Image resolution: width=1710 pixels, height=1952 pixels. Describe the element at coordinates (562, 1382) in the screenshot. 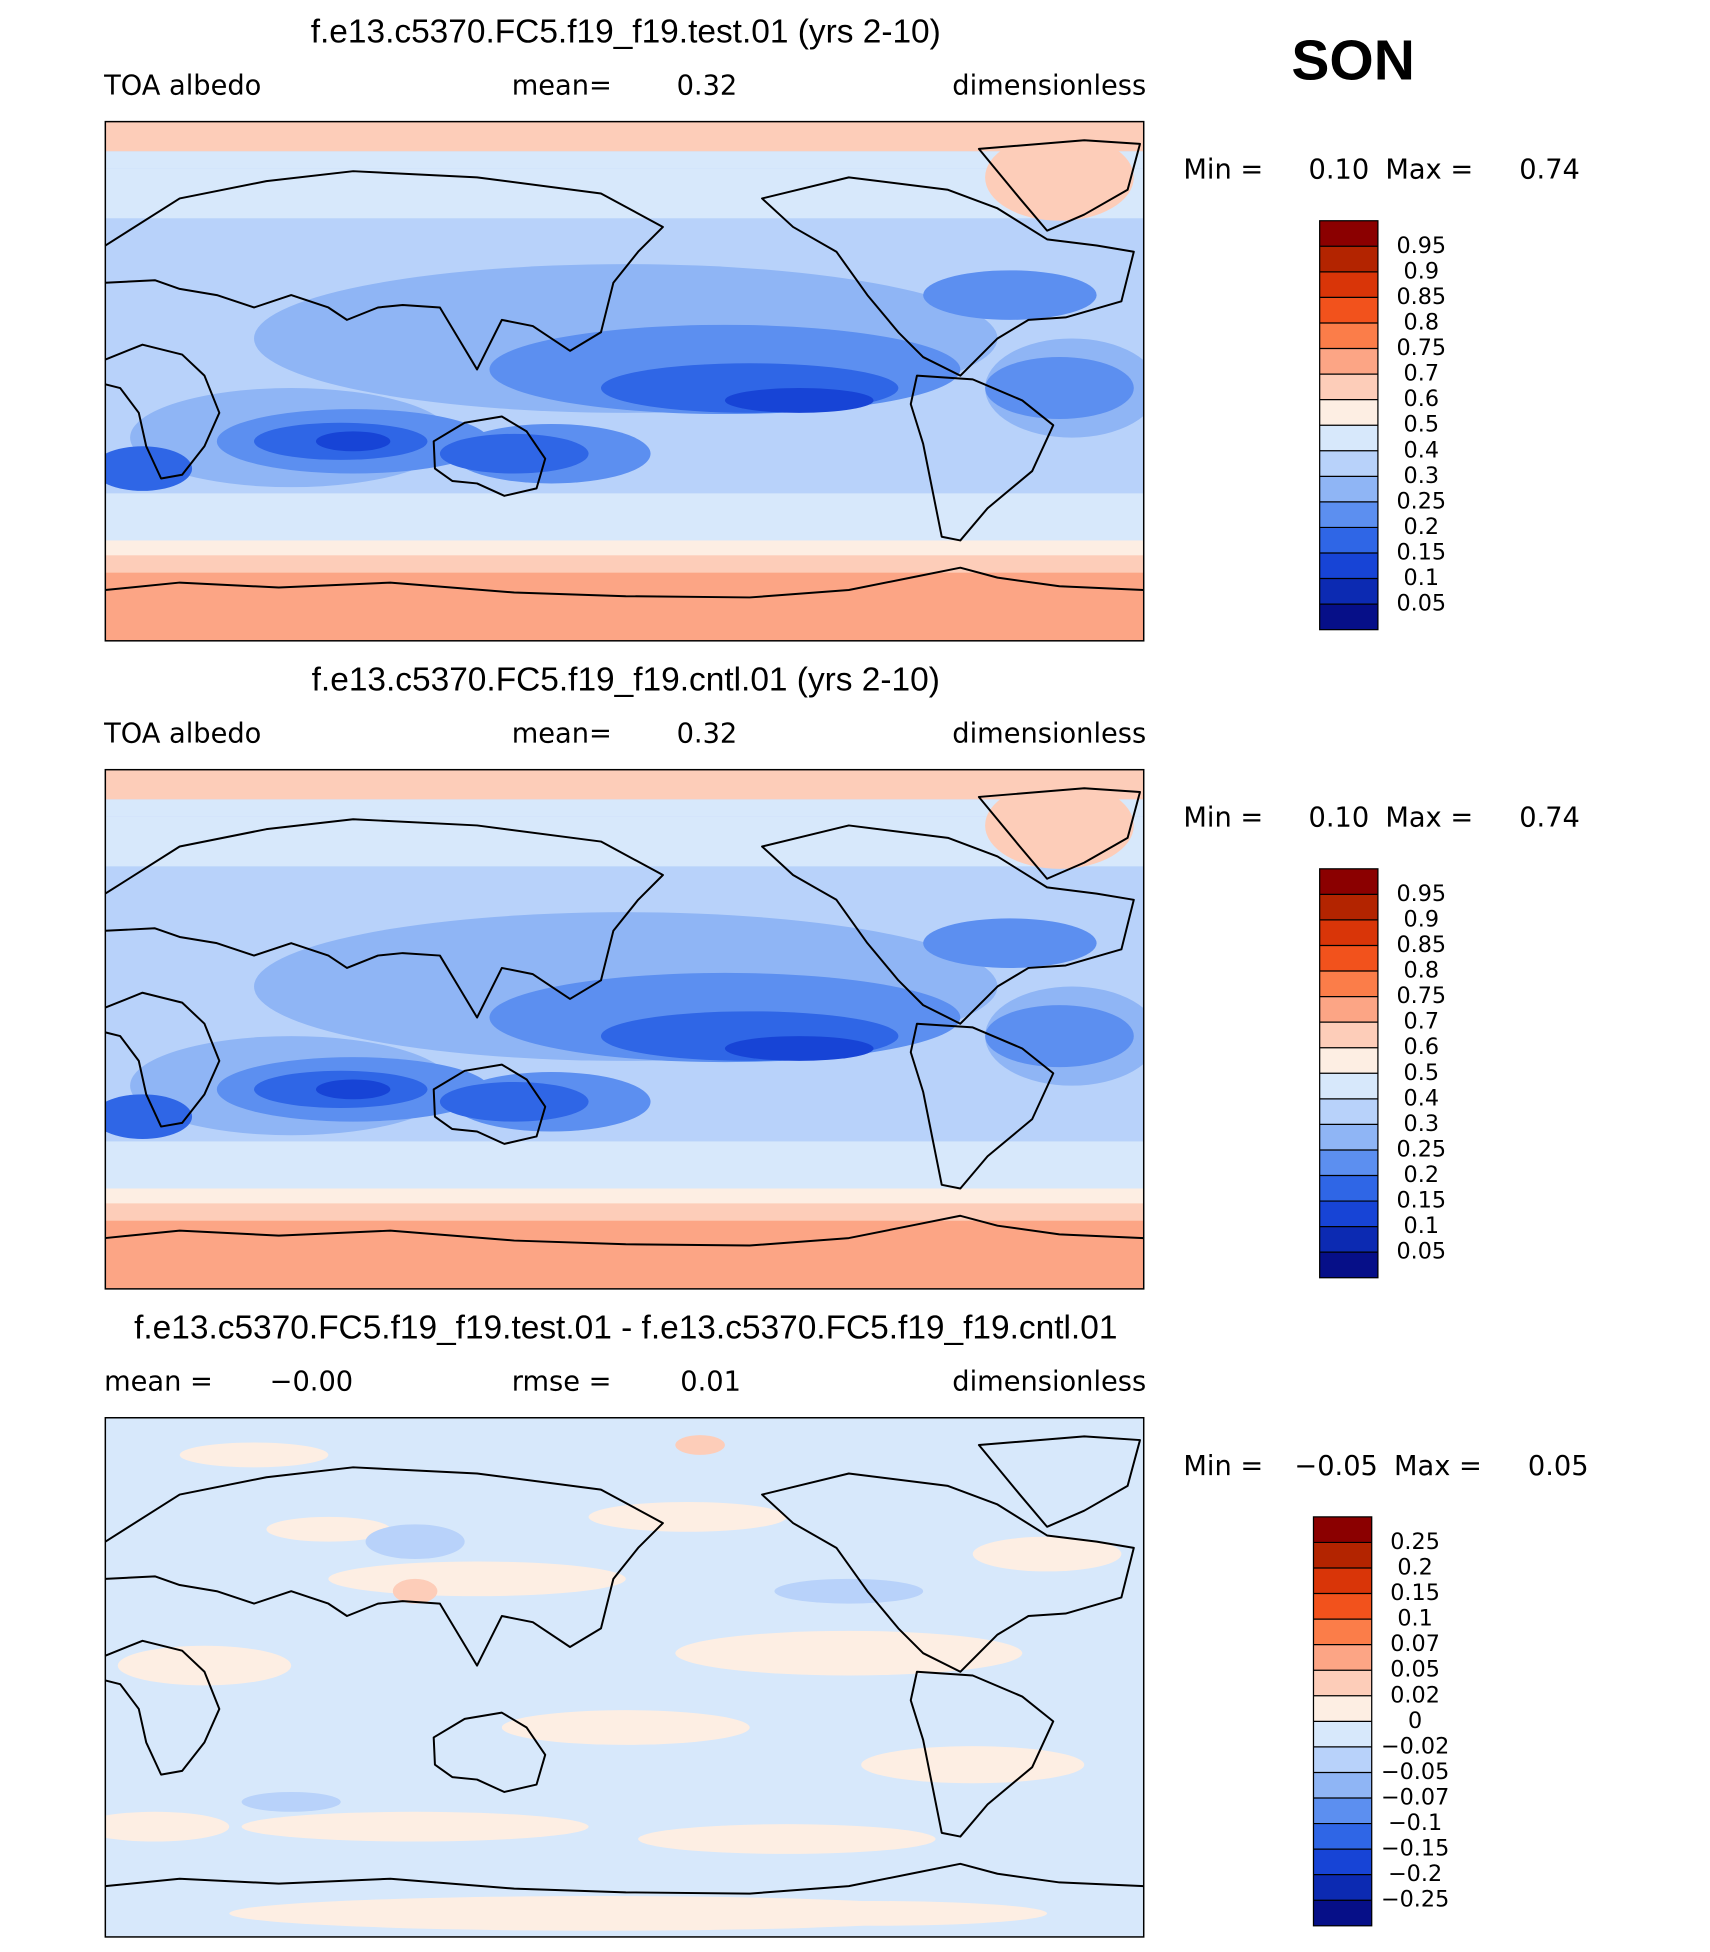

I see `center-label: rmse =` at that location.